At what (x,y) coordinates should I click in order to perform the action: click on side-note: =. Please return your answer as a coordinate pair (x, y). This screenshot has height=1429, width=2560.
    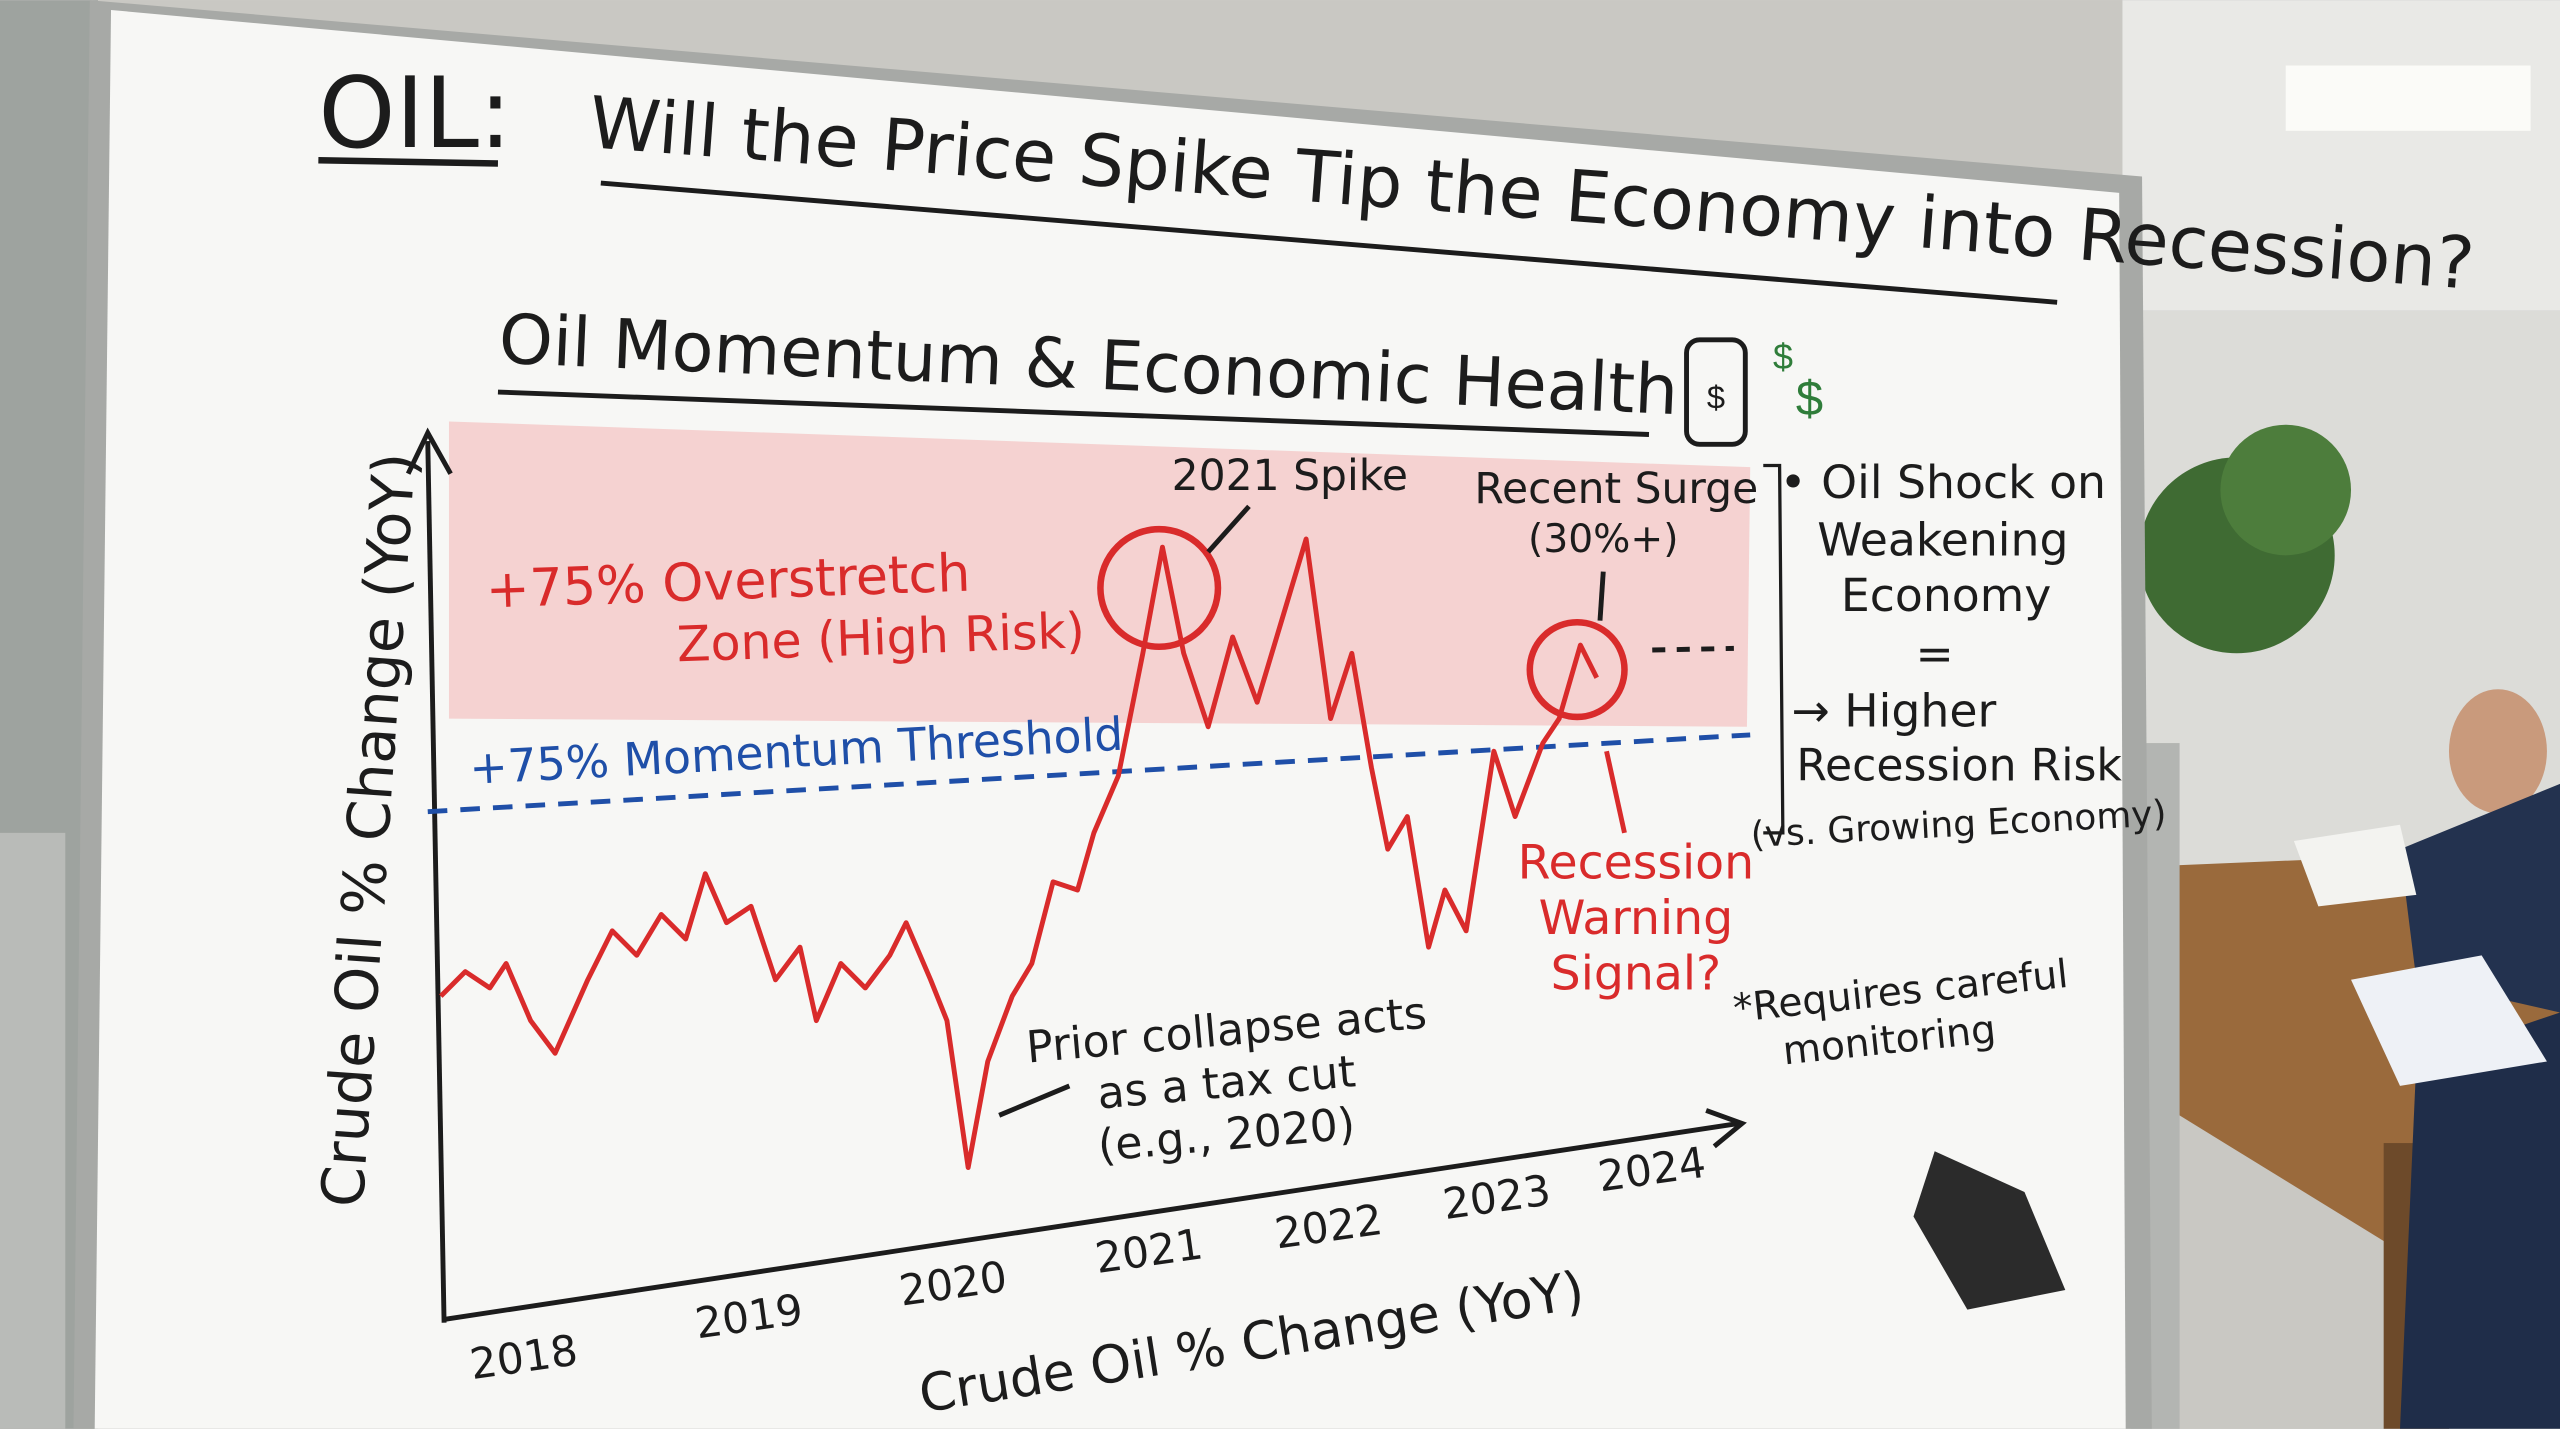
    Looking at the image, I should click on (1935, 654).